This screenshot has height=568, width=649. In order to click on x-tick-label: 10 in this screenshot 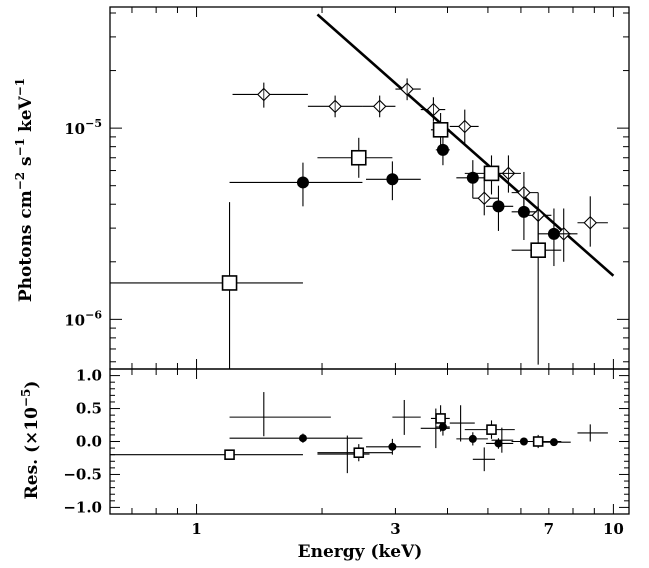, I will do `click(613, 529)`.